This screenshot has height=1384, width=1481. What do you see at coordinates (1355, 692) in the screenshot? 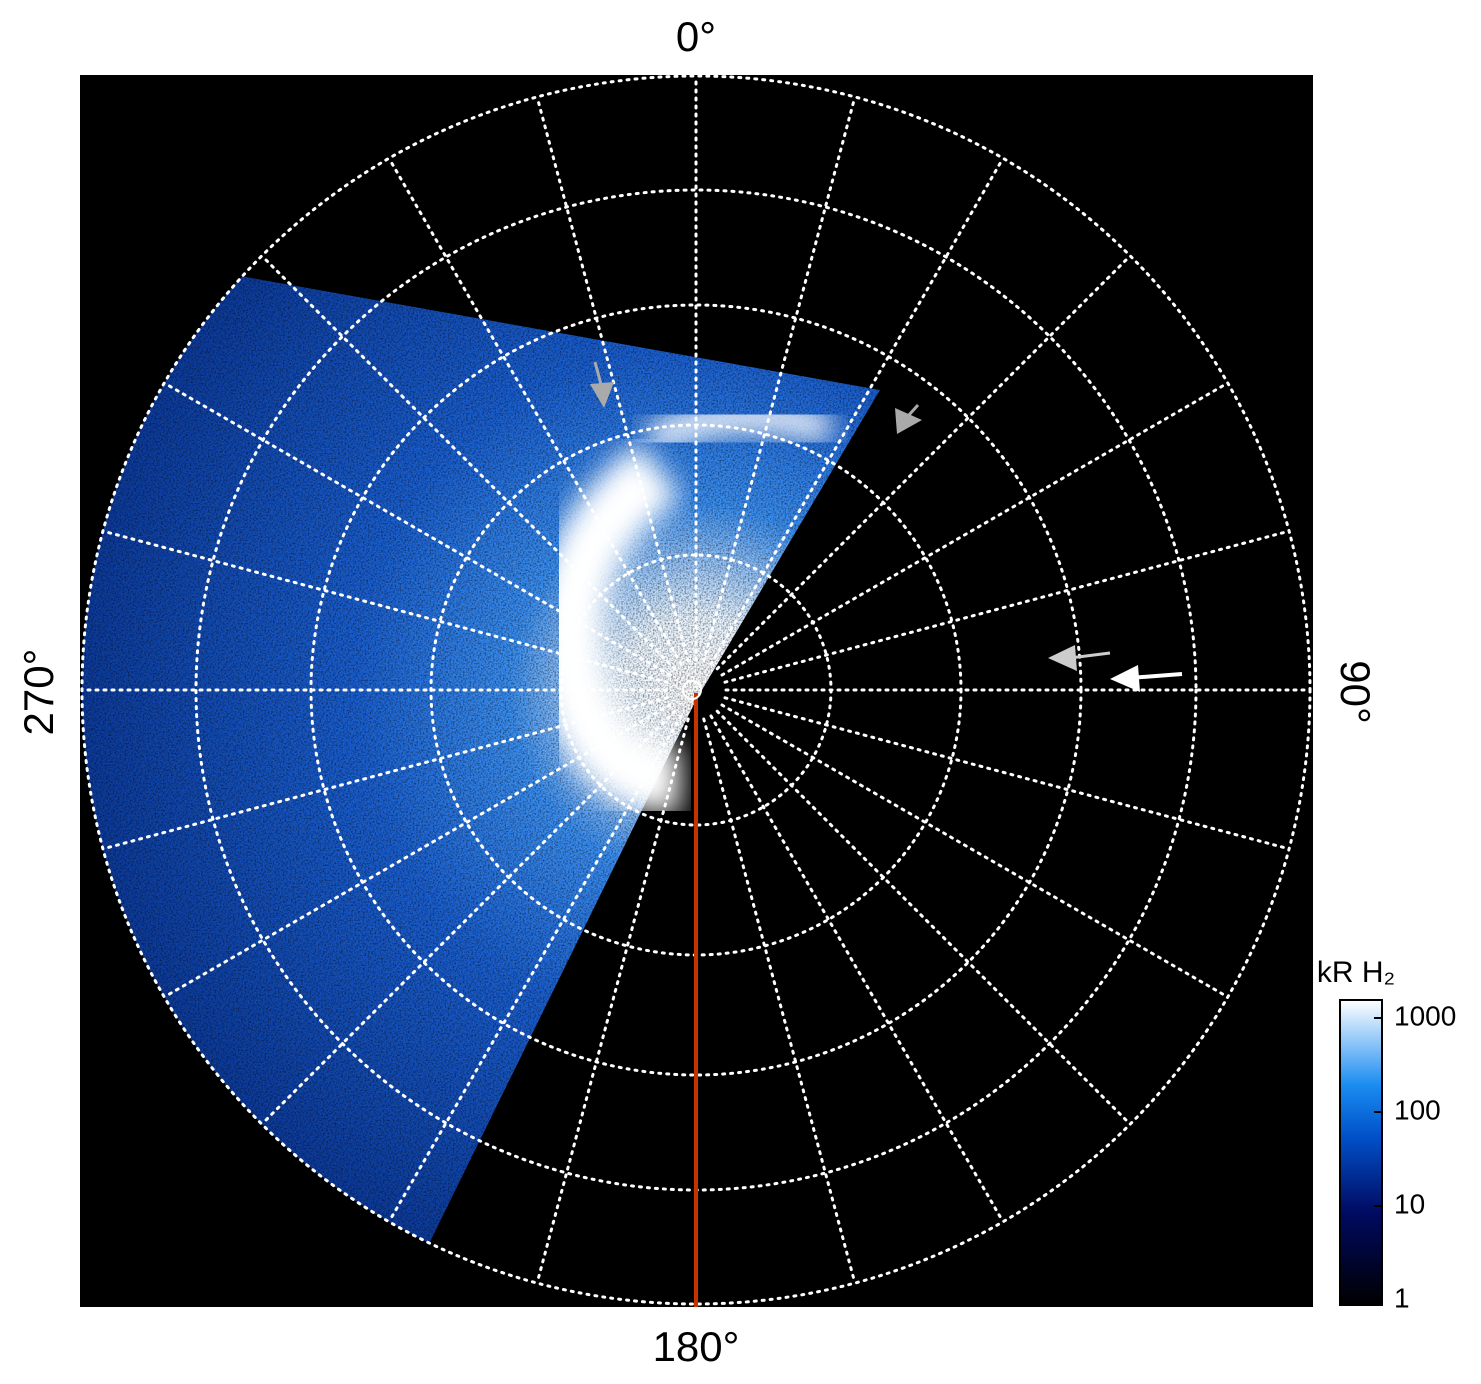
I see `angle-label-right: 90°` at bounding box center [1355, 692].